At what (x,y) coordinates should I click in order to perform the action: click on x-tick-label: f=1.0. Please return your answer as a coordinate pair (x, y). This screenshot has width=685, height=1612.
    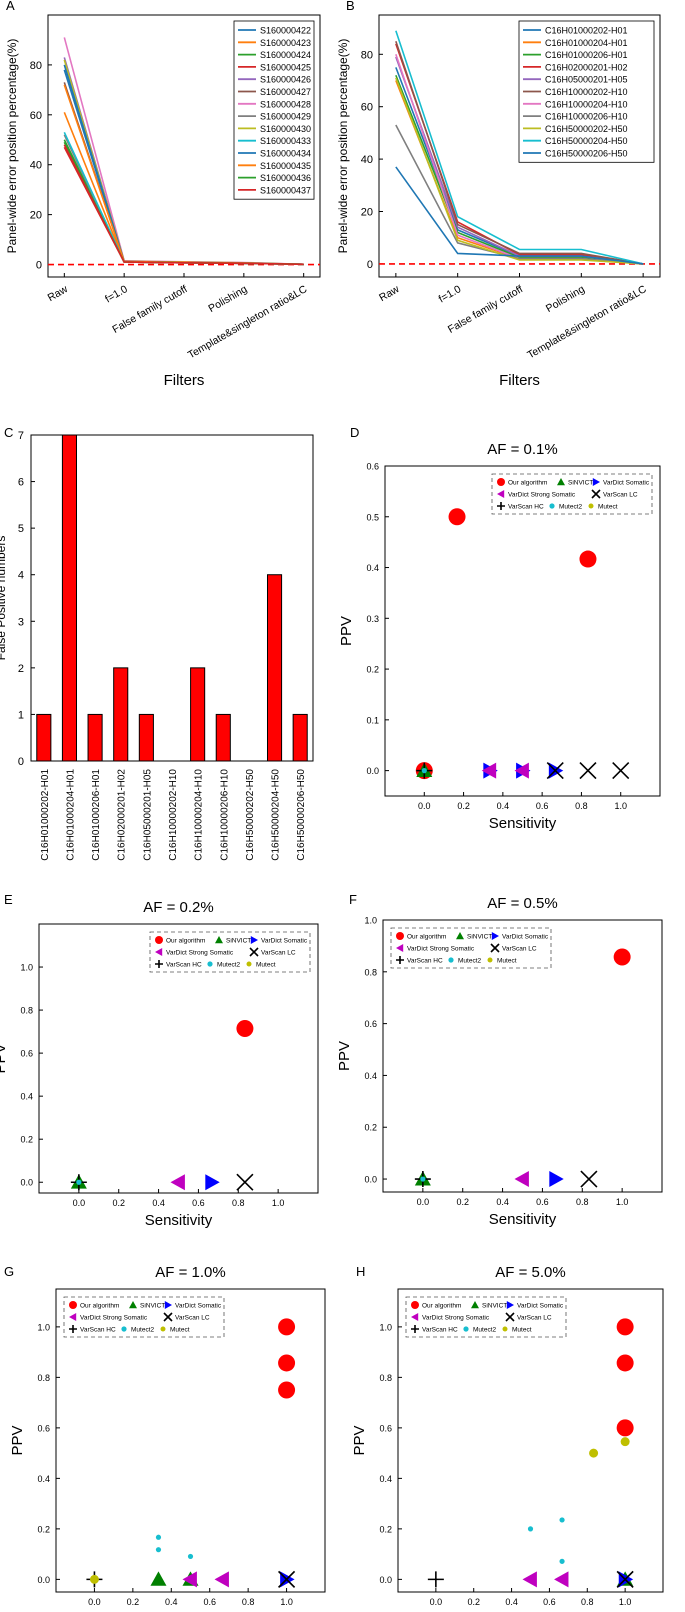
    Looking at the image, I should click on (450, 294).